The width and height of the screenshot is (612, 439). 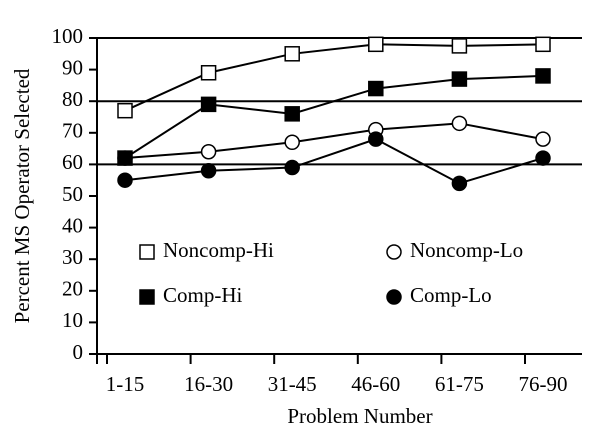 What do you see at coordinates (125, 384) in the screenshot?
I see `x-tick-label: 1-15` at bounding box center [125, 384].